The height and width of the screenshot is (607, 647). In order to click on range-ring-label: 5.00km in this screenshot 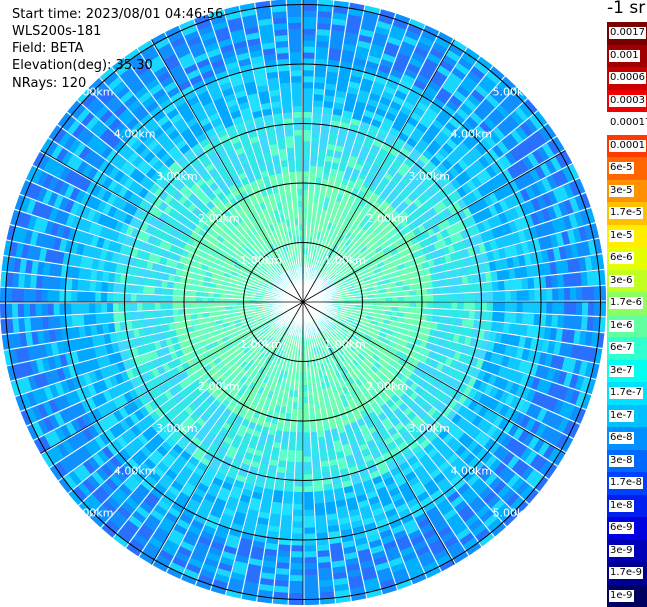, I will do `click(93, 512)`.